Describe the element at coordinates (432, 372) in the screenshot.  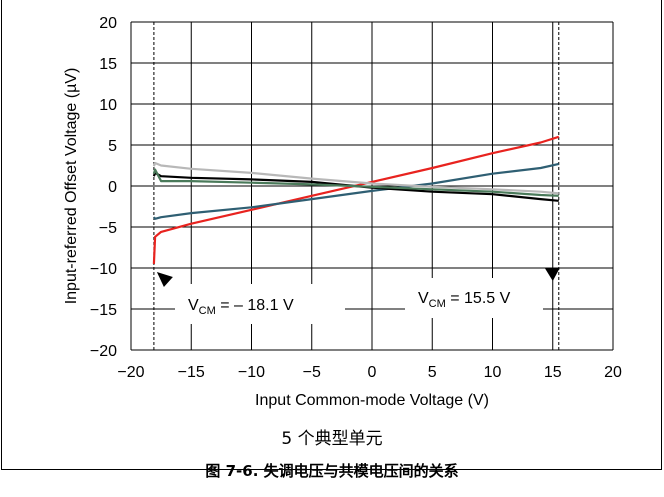
I see `x-tick-label: 5` at that location.